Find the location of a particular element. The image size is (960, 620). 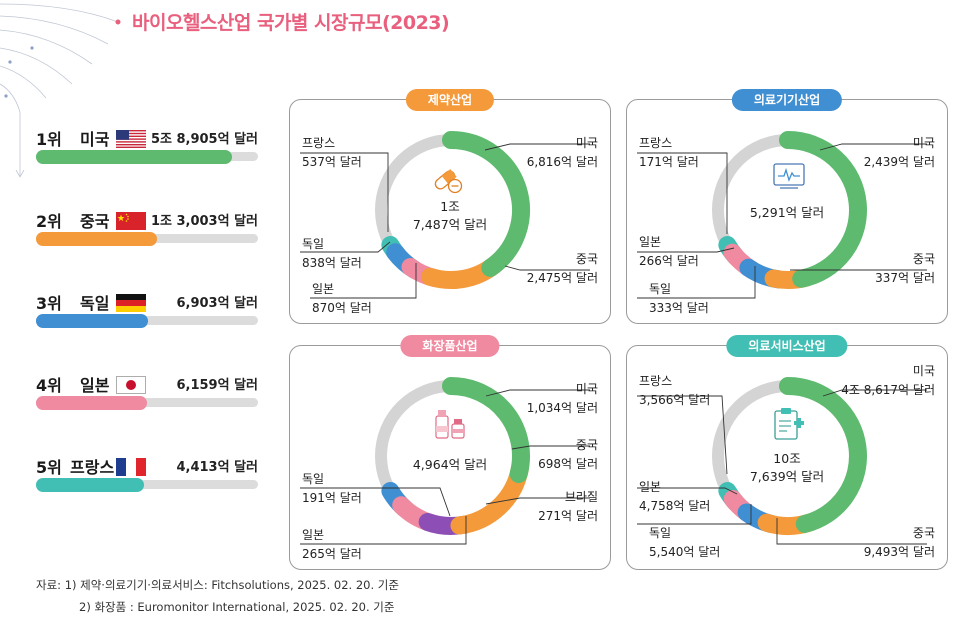

pharma-donut-chart is located at coordinates (445, 215).